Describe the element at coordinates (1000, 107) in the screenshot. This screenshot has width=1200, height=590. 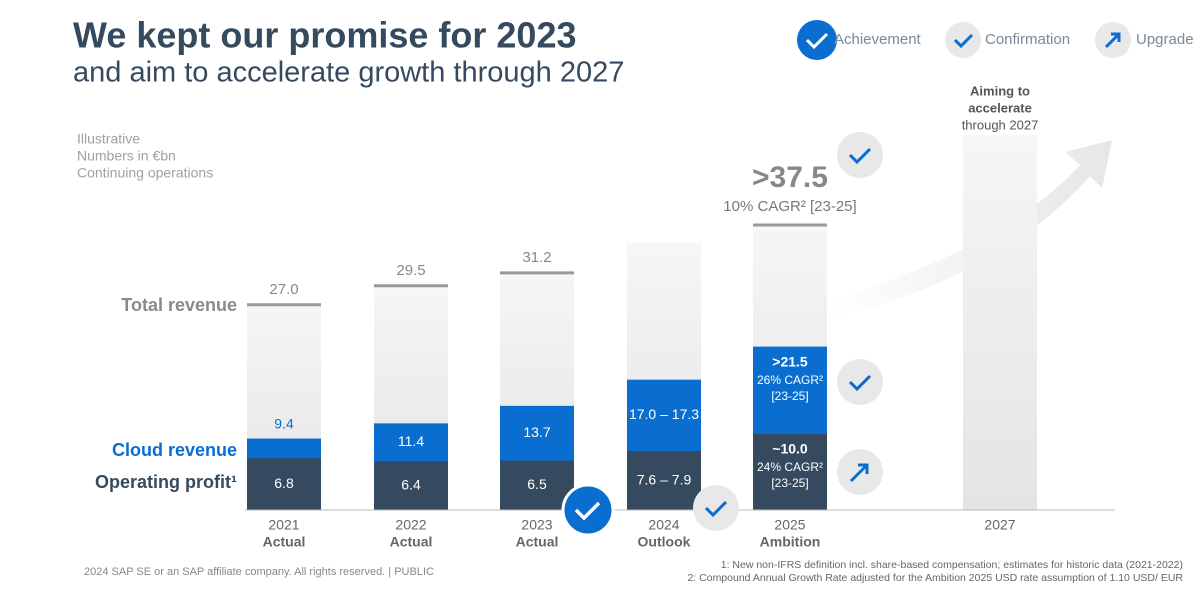
I see `aim-note: accelerate` at that location.